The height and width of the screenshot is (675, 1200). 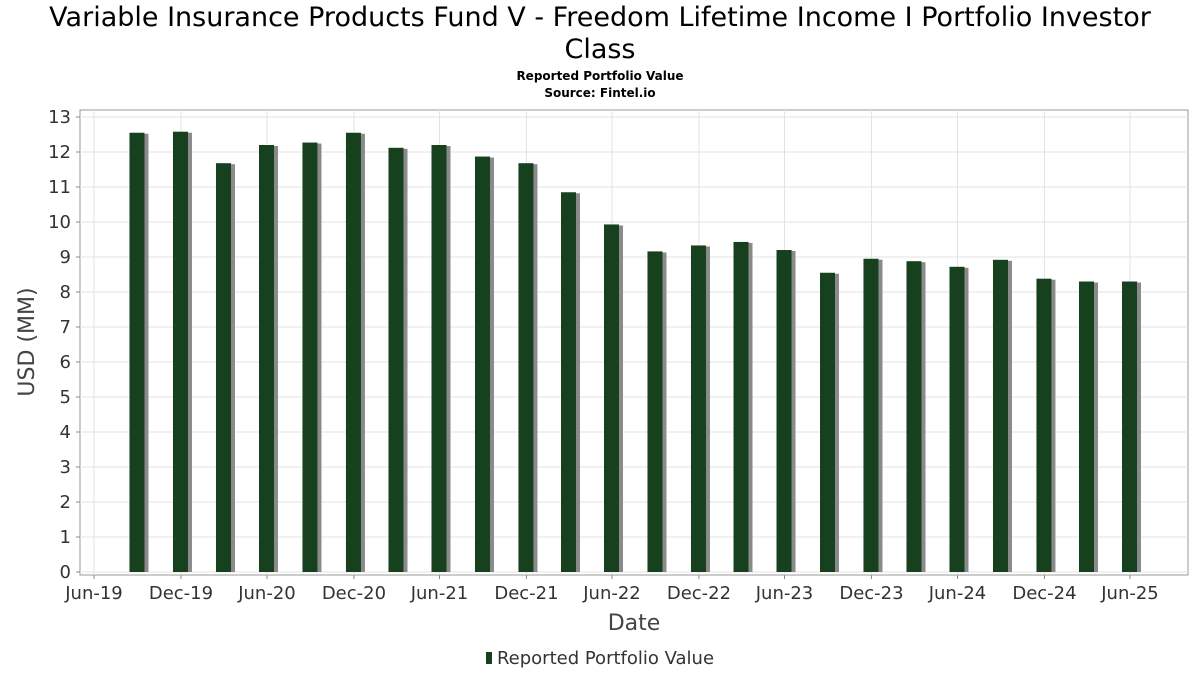 I want to click on y-tick-label: 2, so click(x=65, y=502).